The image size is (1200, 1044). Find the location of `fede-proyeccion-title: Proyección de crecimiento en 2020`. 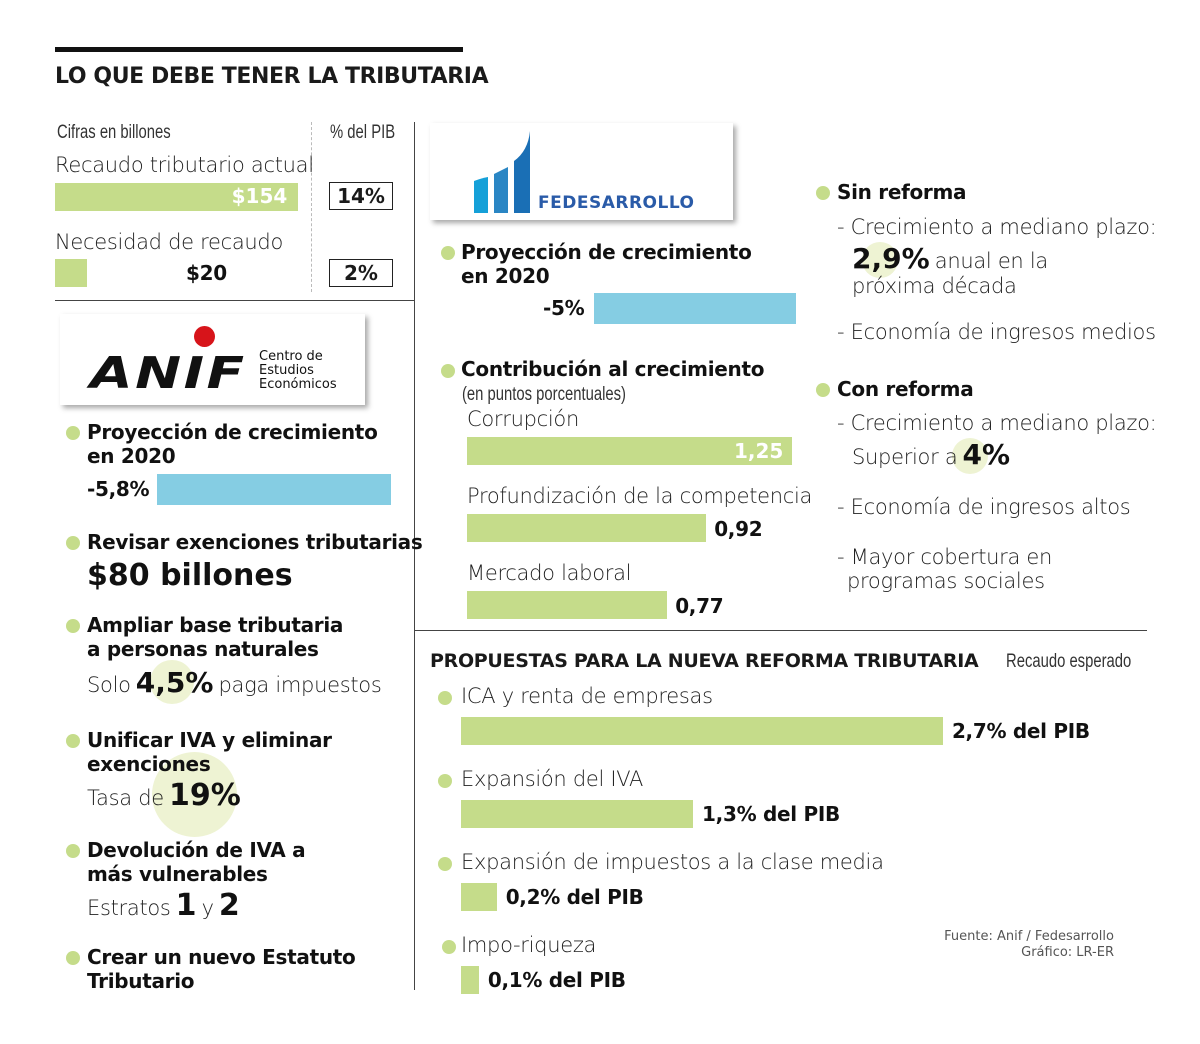

fede-proyeccion-title: Proyección de crecimiento en 2020 is located at coordinates (606, 264).